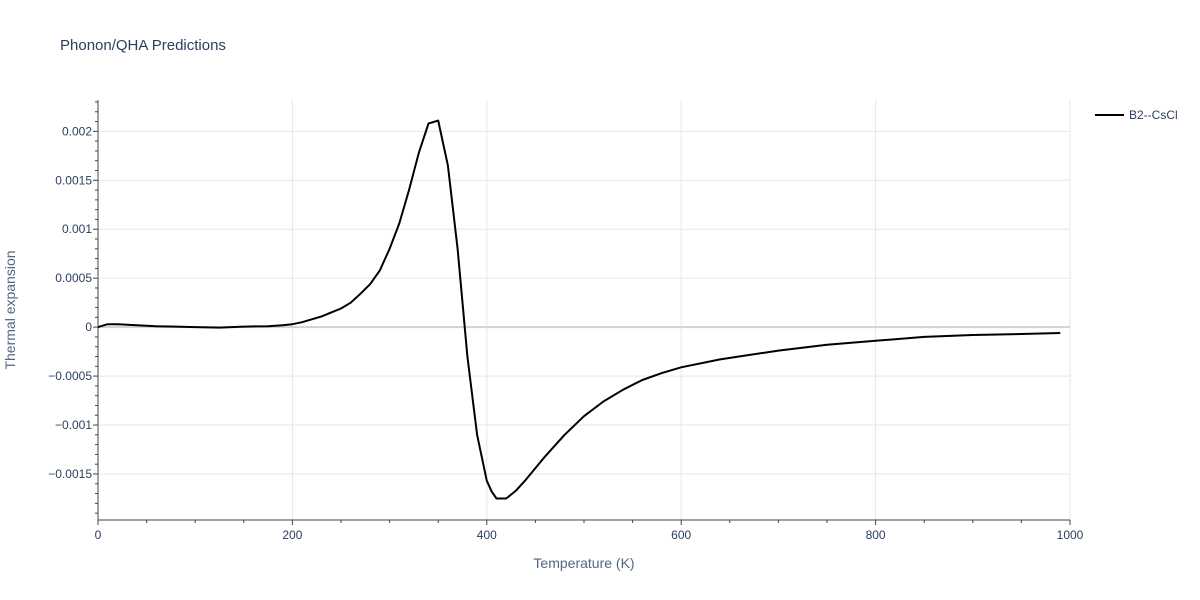 The height and width of the screenshot is (600, 1200). I want to click on y-tick-label: −0.0005, so click(70, 376).